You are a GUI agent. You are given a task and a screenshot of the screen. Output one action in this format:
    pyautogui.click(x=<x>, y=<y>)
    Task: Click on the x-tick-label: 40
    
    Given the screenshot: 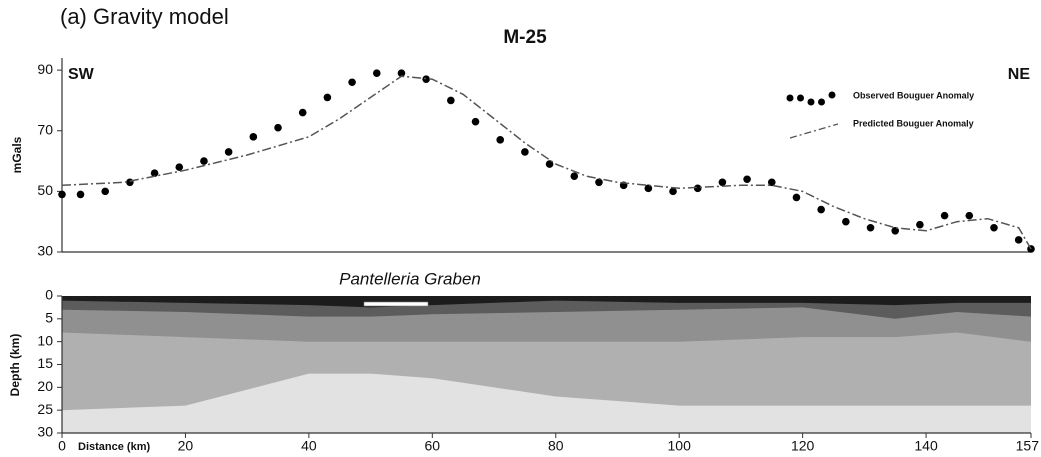 What is the action you would take?
    pyautogui.click(x=309, y=446)
    